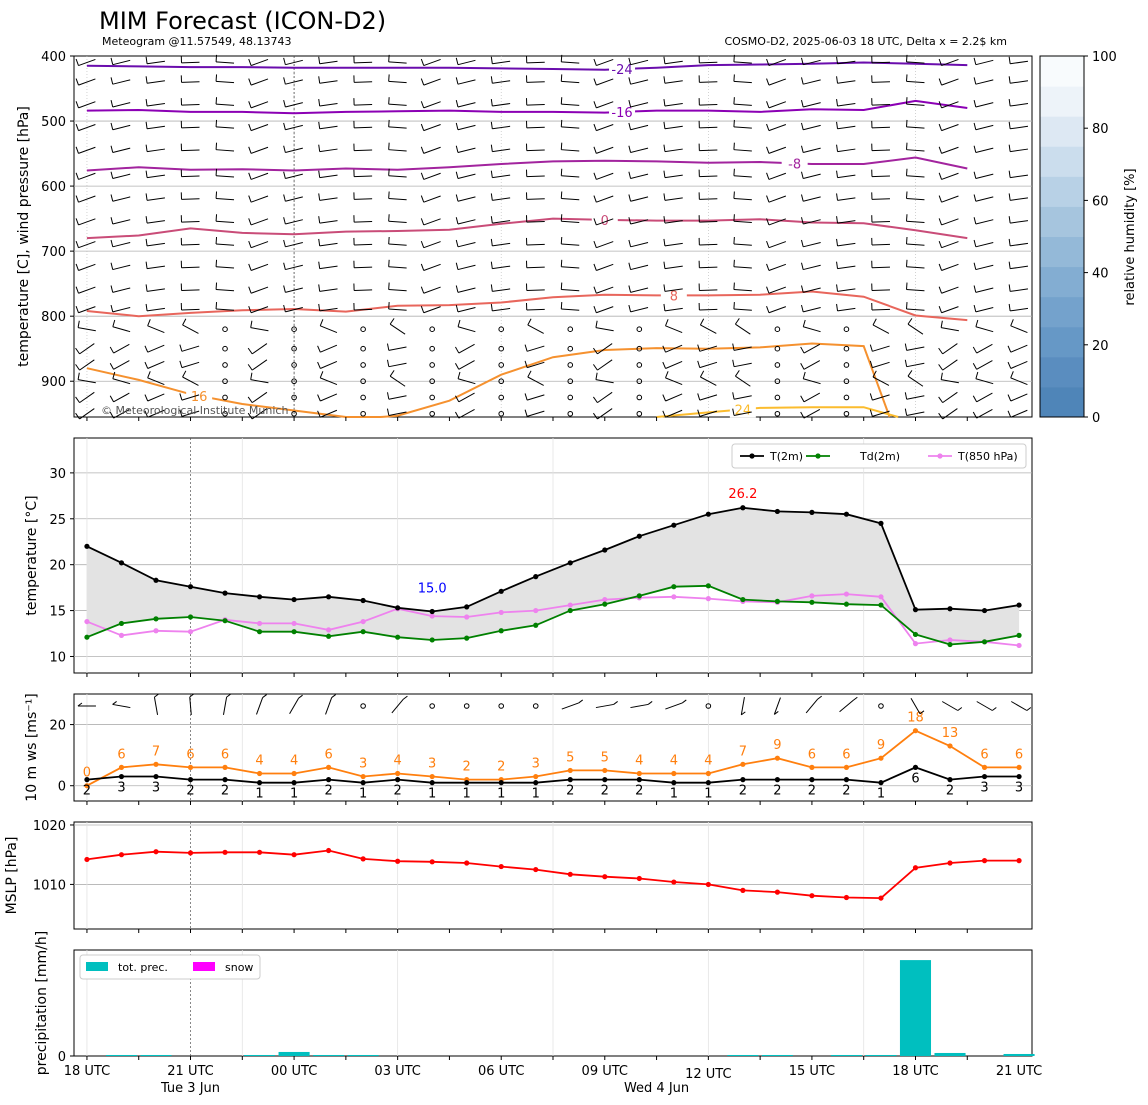  Describe the element at coordinates (294, 760) in the screenshot. I see `wind-value-label-gust: 4` at that location.